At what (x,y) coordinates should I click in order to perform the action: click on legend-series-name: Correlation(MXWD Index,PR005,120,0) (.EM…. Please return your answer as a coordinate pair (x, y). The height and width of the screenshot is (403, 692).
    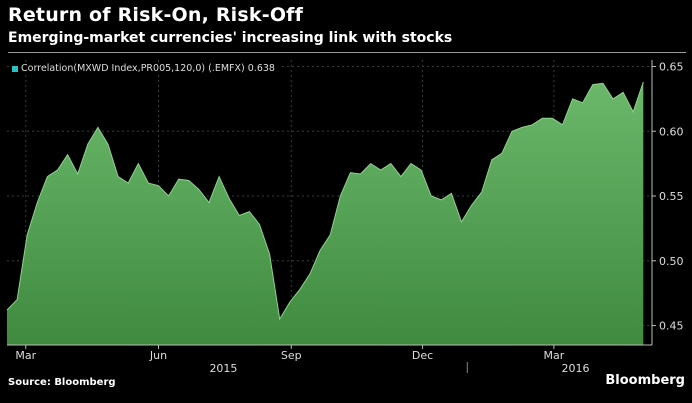
    Looking at the image, I should click on (133, 68).